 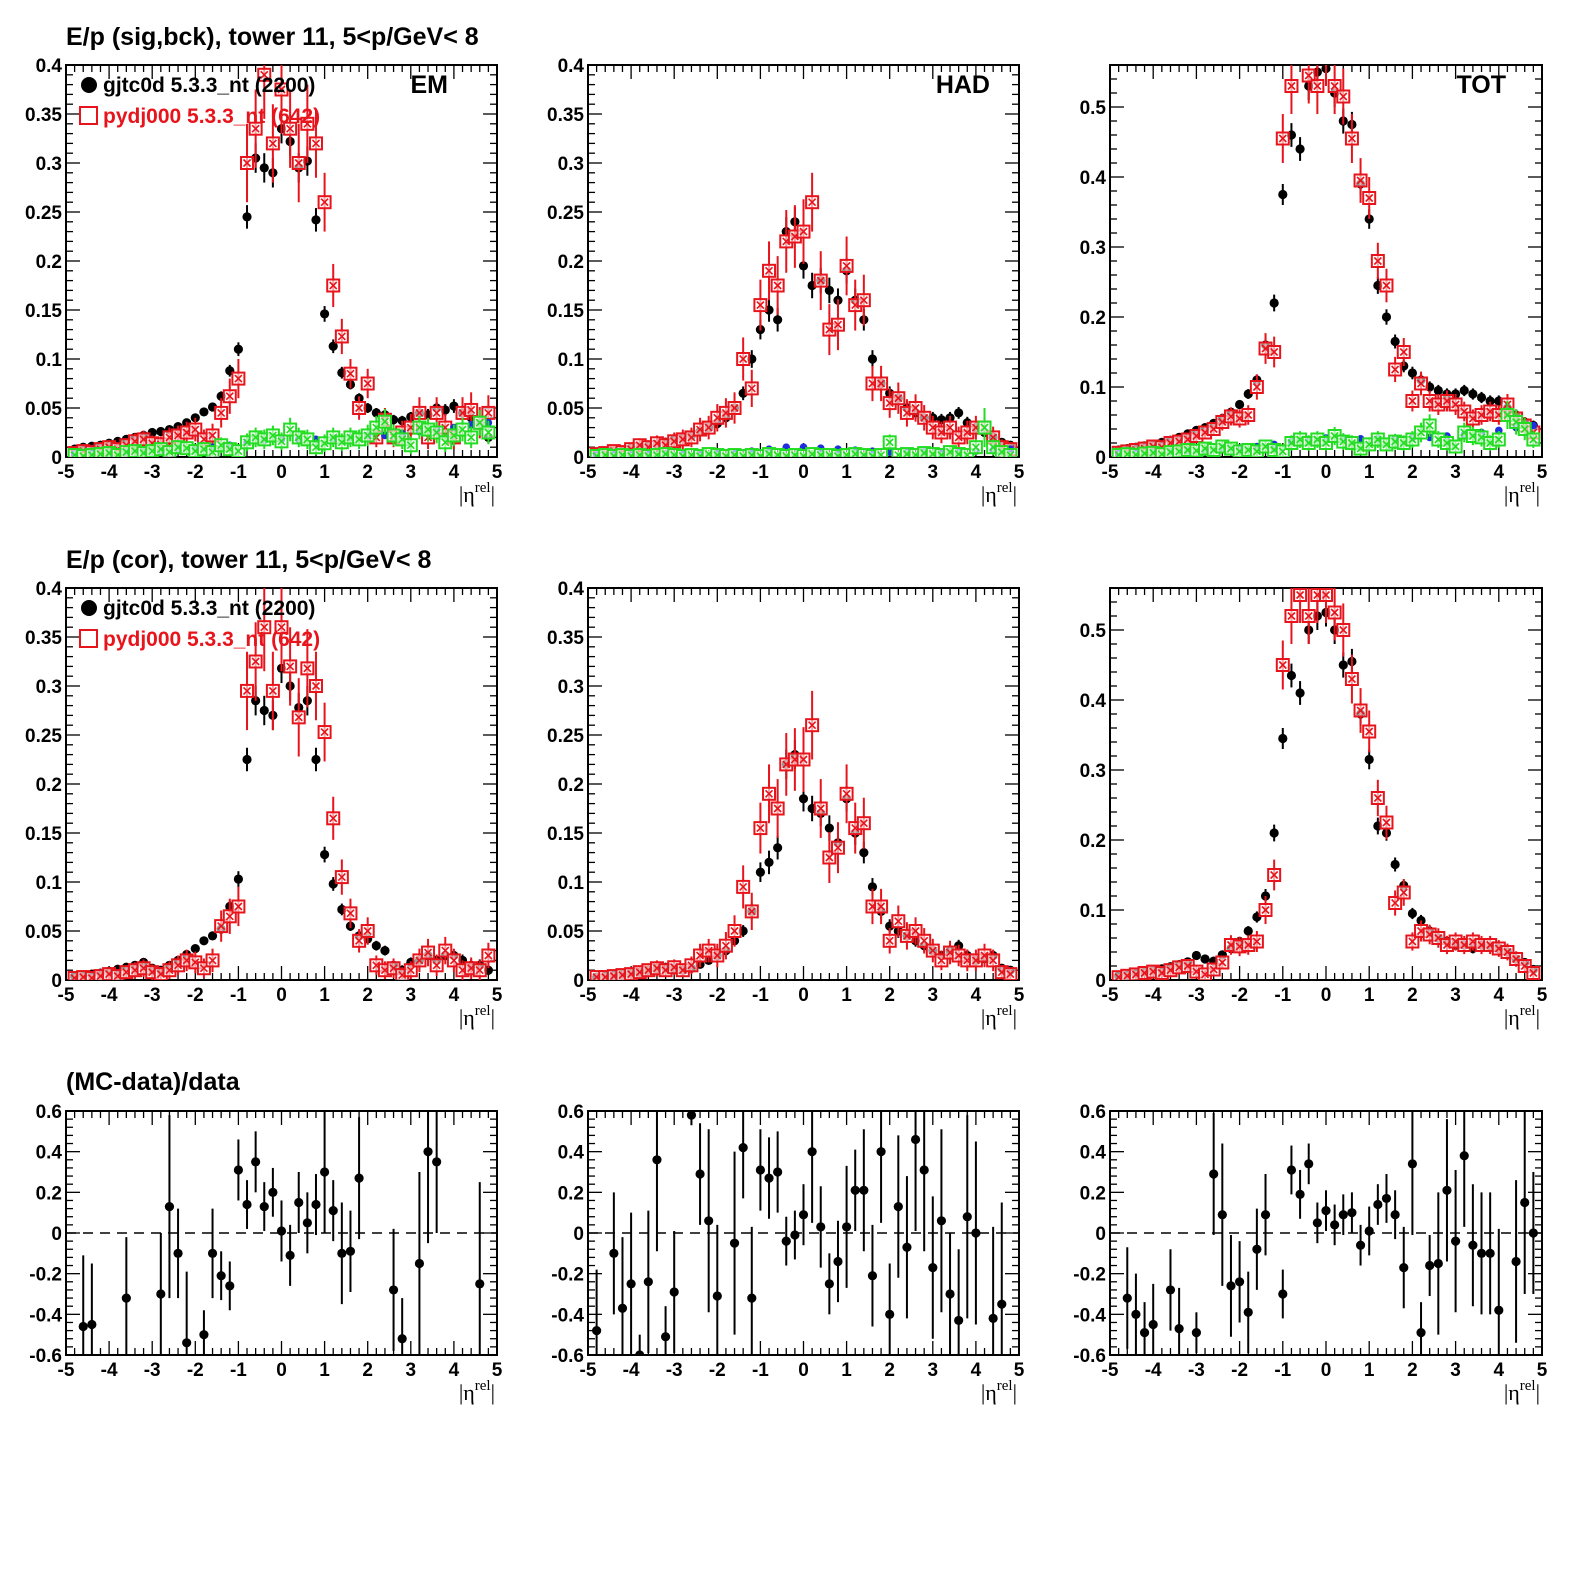 I want to click on legend-data-label: gjtc0d 5.3.3_nt (2200), so click(x=209, y=608).